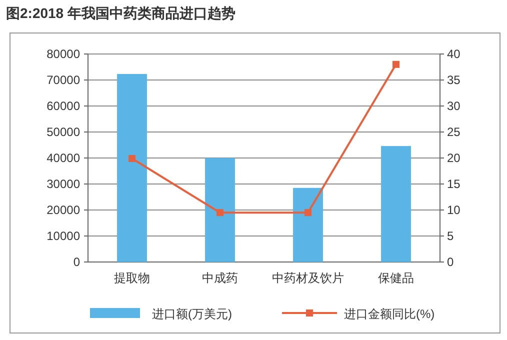 The height and width of the screenshot is (340, 507). Describe the element at coordinates (63, 184) in the screenshot. I see `y-tick-label: 30000` at that location.